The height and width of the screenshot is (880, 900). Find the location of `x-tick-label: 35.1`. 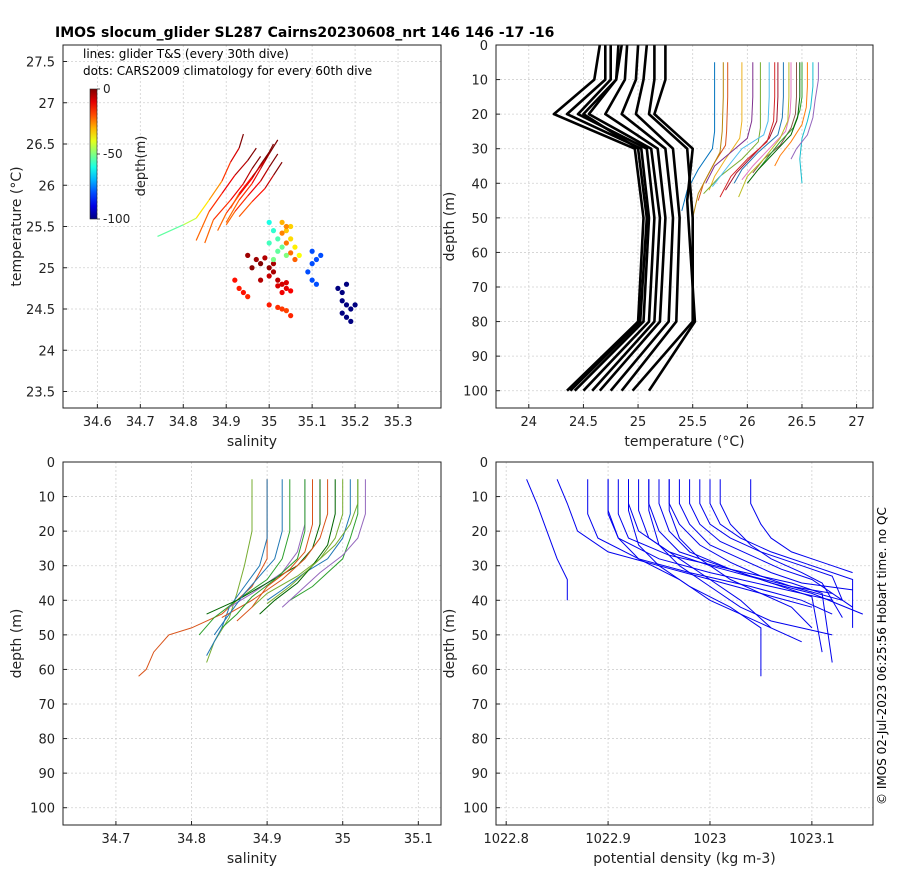

x-tick-label: 35.1 is located at coordinates (312, 422).